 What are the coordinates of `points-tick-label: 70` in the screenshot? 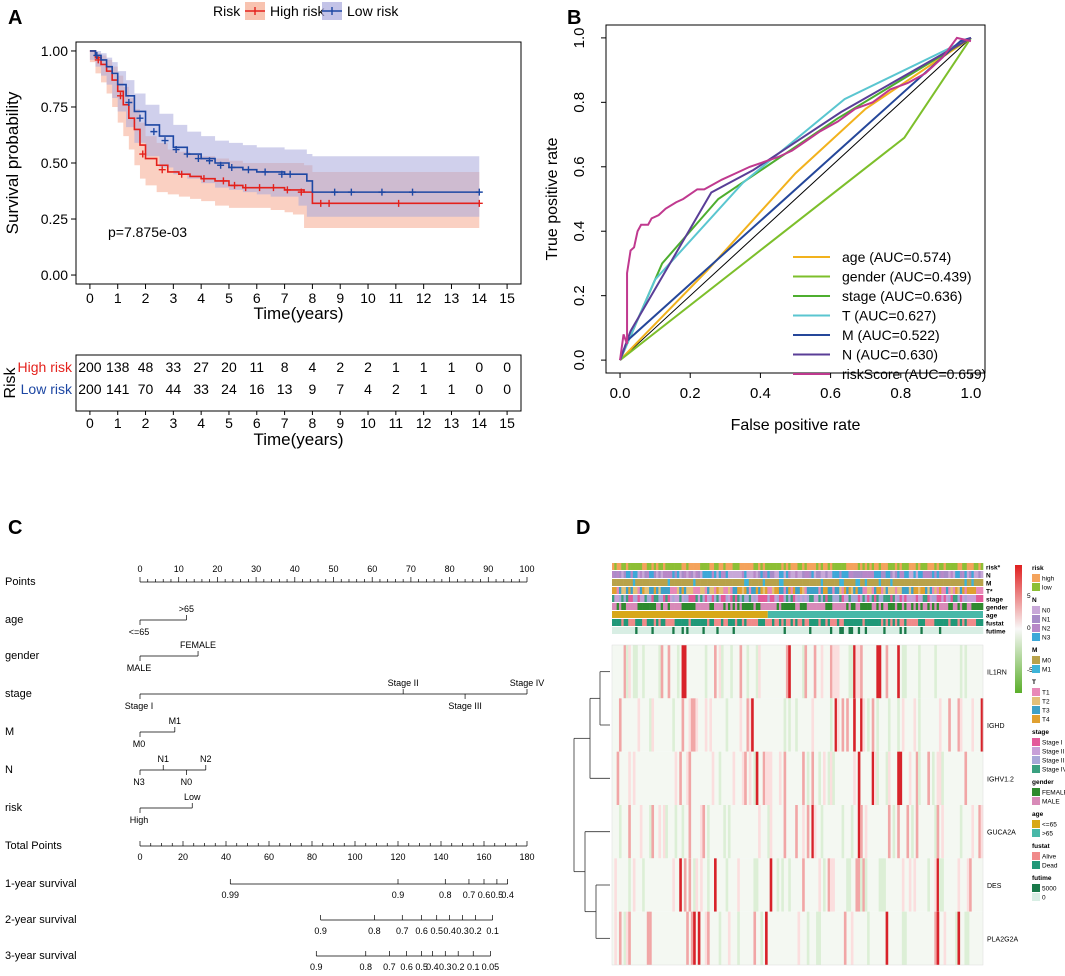 It's located at (411, 569).